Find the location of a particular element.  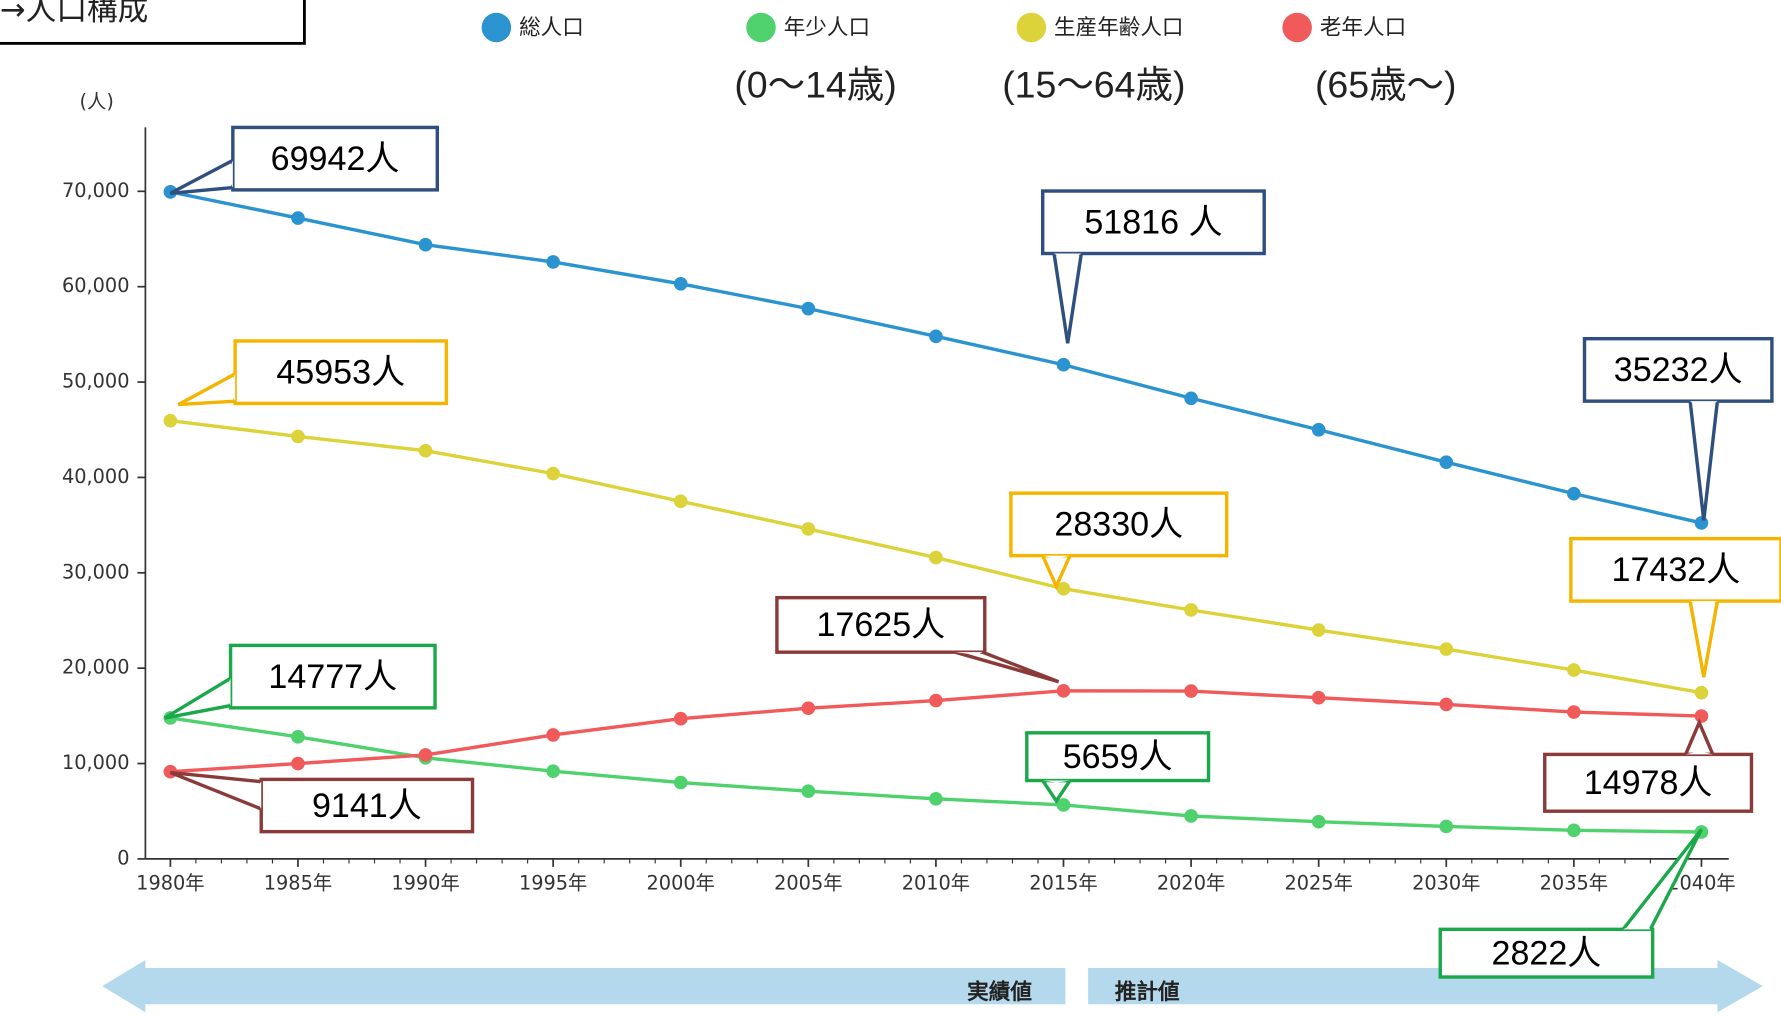

x-tick-label: 2040年 is located at coordinates (1701, 882).